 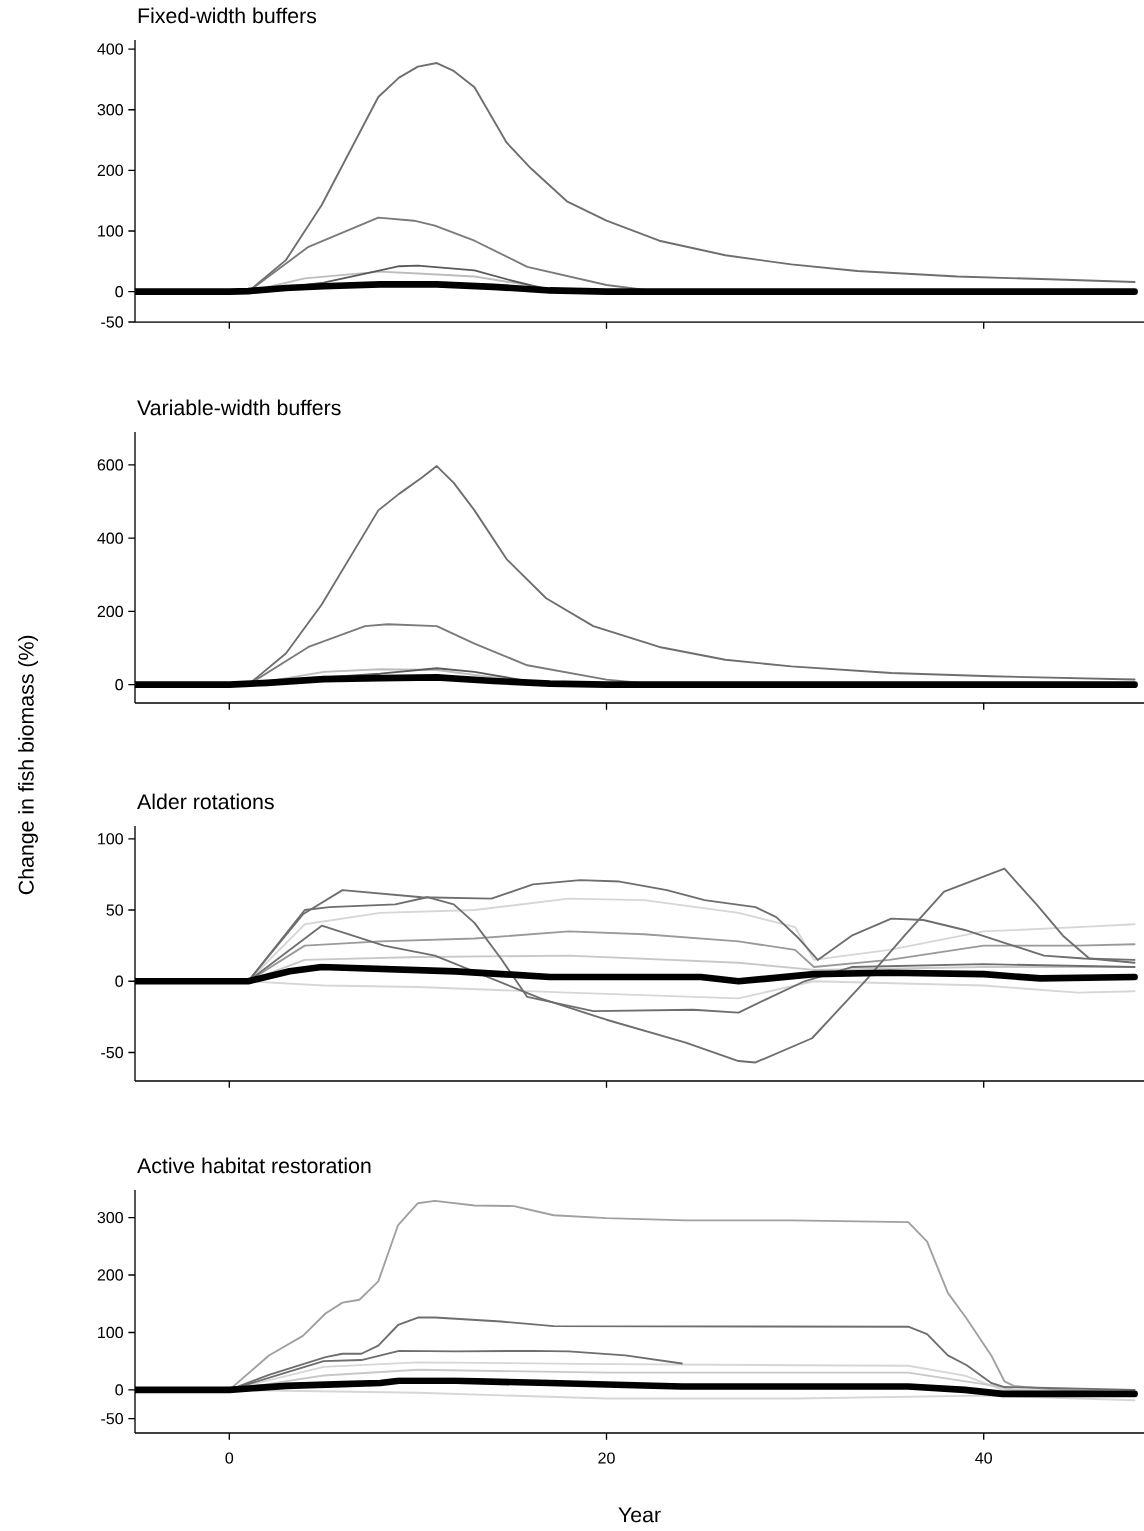 I want to click on x-axis-title: Year, so click(x=639, y=1515).